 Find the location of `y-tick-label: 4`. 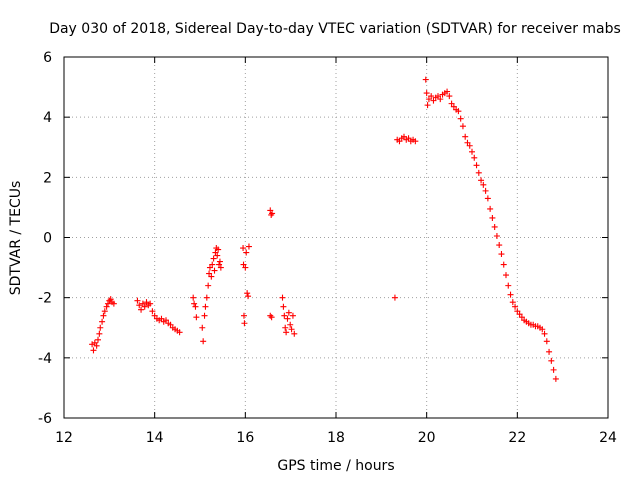

y-tick-label: 4 is located at coordinates (47, 118).